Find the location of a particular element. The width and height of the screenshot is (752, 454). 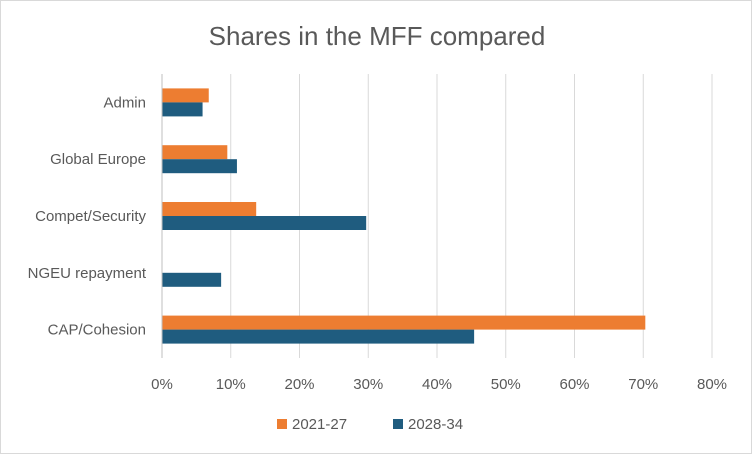

x-tick-label-50: 50% is located at coordinates (506, 384).